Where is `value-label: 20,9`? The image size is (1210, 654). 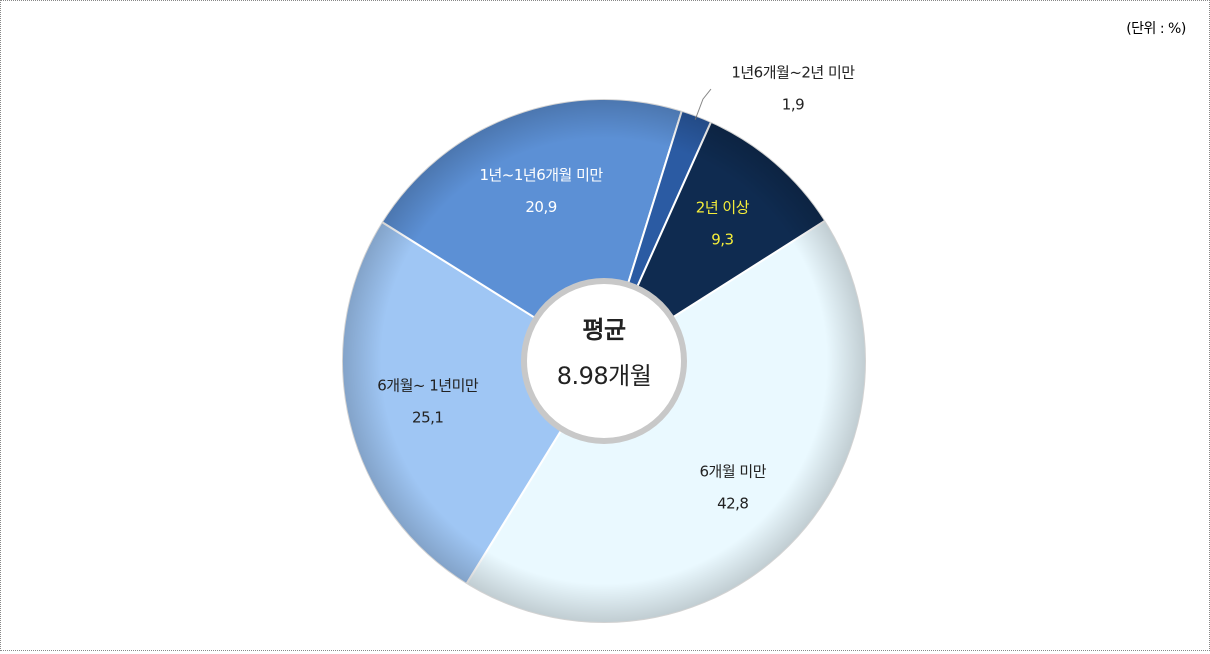 value-label: 20,9 is located at coordinates (540, 207).